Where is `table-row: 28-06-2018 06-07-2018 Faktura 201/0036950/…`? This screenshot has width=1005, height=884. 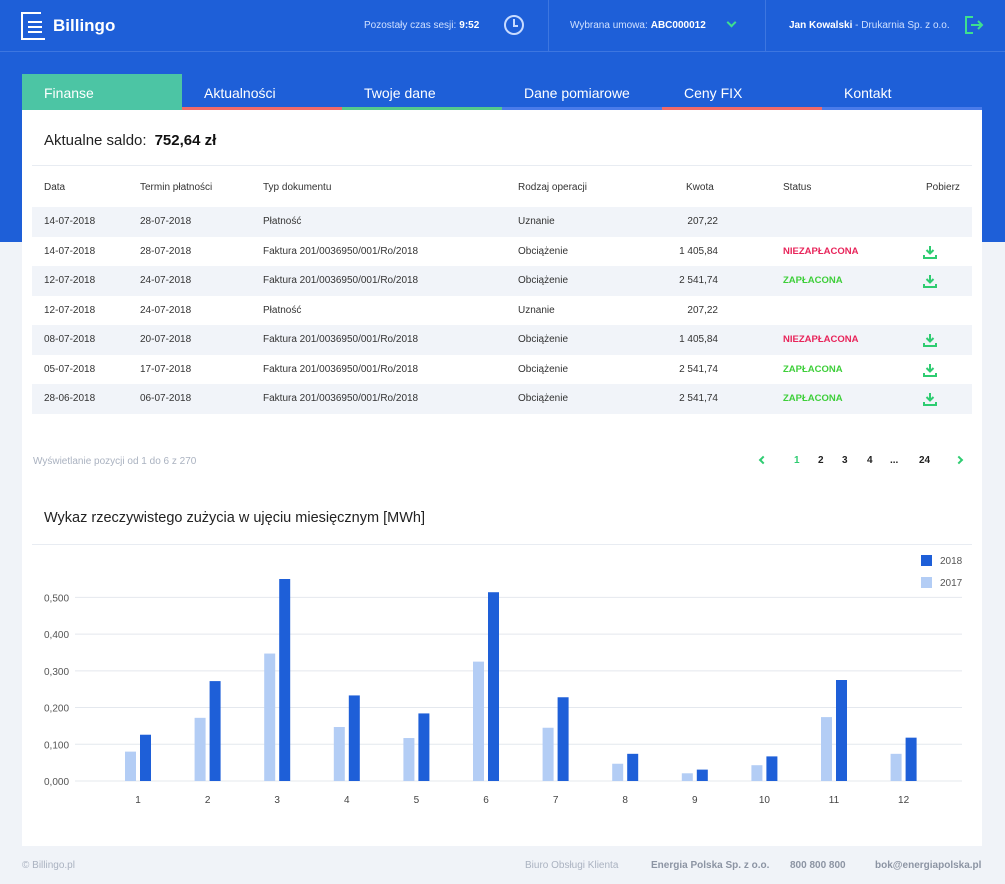 table-row: 28-06-2018 06-07-2018 Faktura 201/0036950/… is located at coordinates (502, 399).